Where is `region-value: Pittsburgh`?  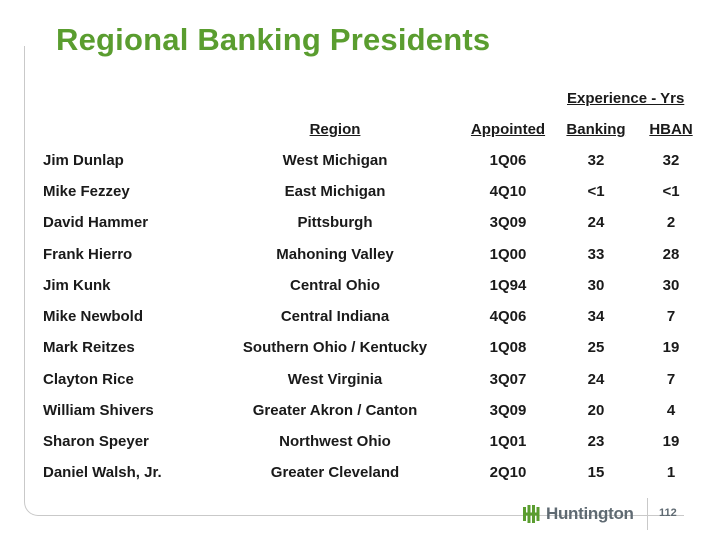
region-value: Pittsburgh is located at coordinates (335, 222).